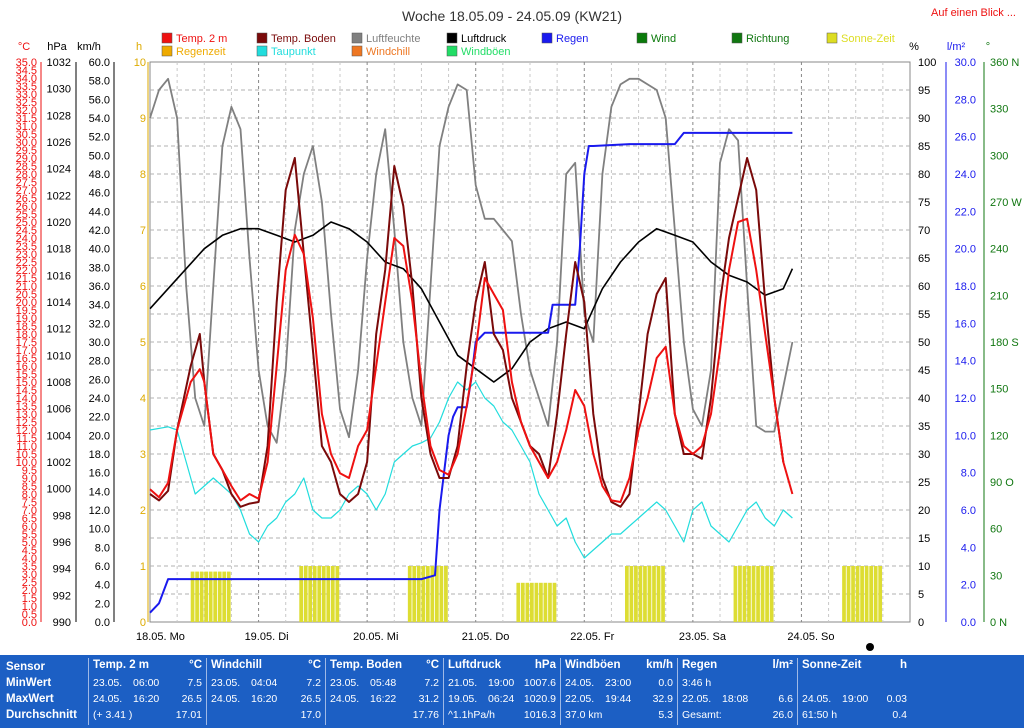 The width and height of the screenshot is (1024, 728). I want to click on stats-value: 17.0, so click(310, 715).